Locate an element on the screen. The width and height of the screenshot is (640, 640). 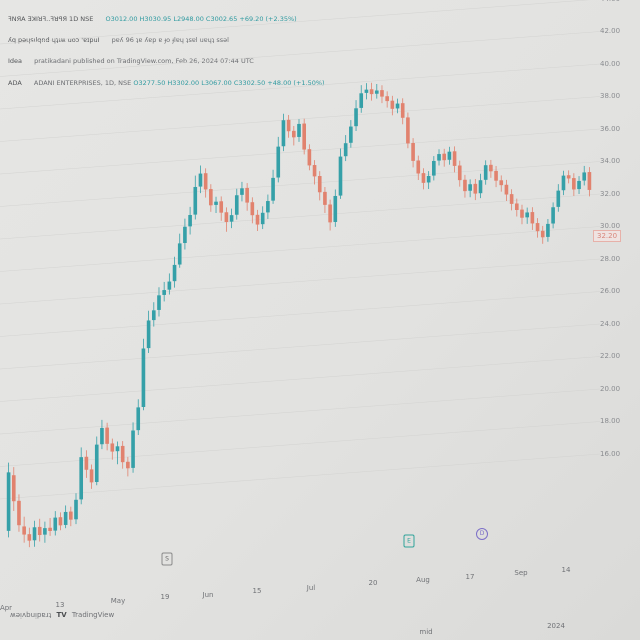
y-tick-label: 18.00 is located at coordinates (610, 421).